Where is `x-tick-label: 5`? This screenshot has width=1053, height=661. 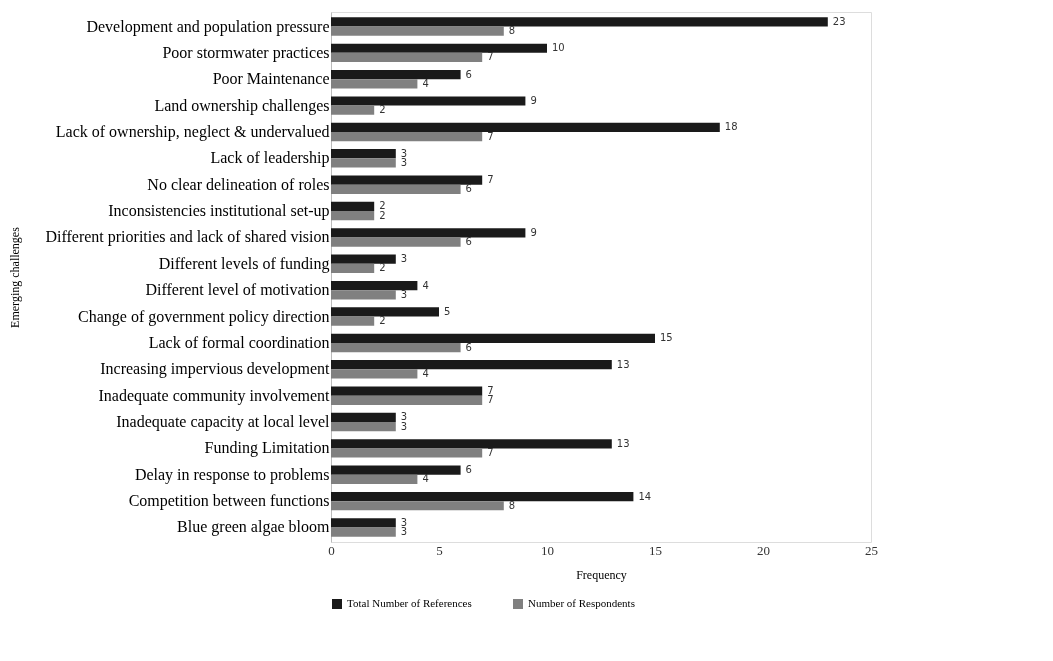 x-tick-label: 5 is located at coordinates (439, 550).